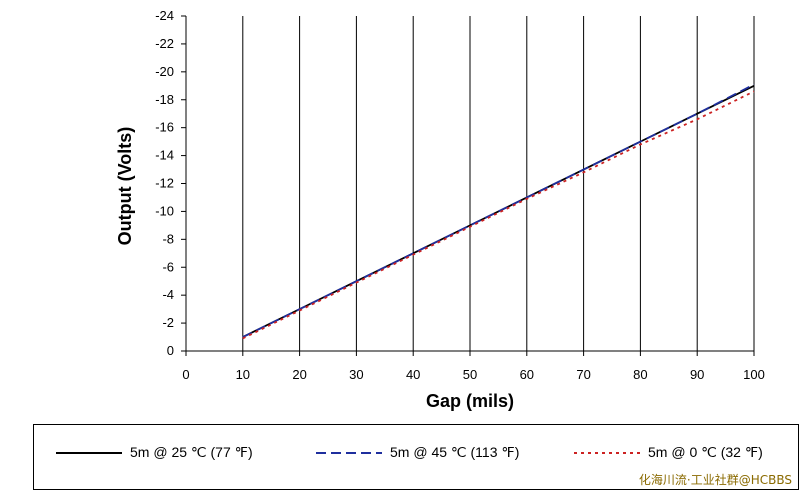 The width and height of the screenshot is (802, 496). Describe the element at coordinates (164, 71) in the screenshot. I see `y-tick-label: -20` at that location.